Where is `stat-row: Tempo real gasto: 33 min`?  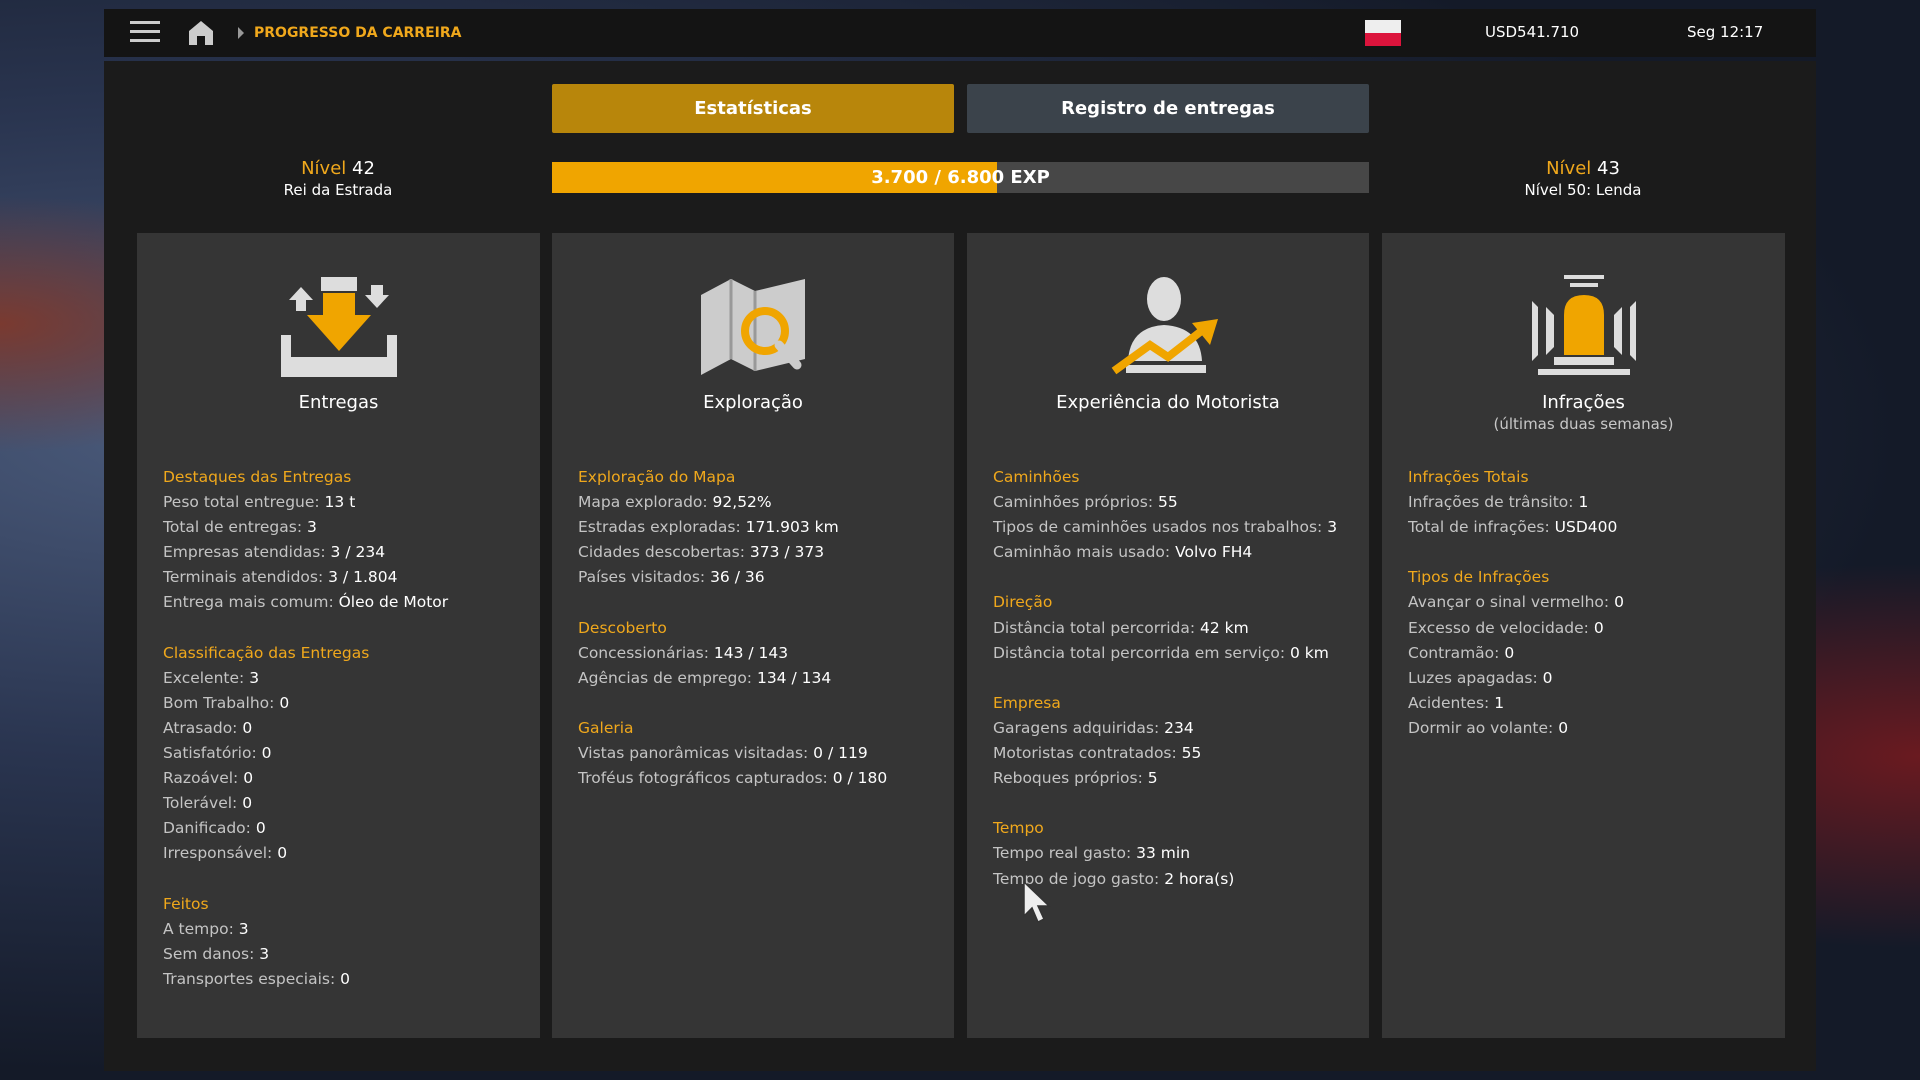
stat-row: Tempo real gasto: 33 min is located at coordinates (1176, 853).